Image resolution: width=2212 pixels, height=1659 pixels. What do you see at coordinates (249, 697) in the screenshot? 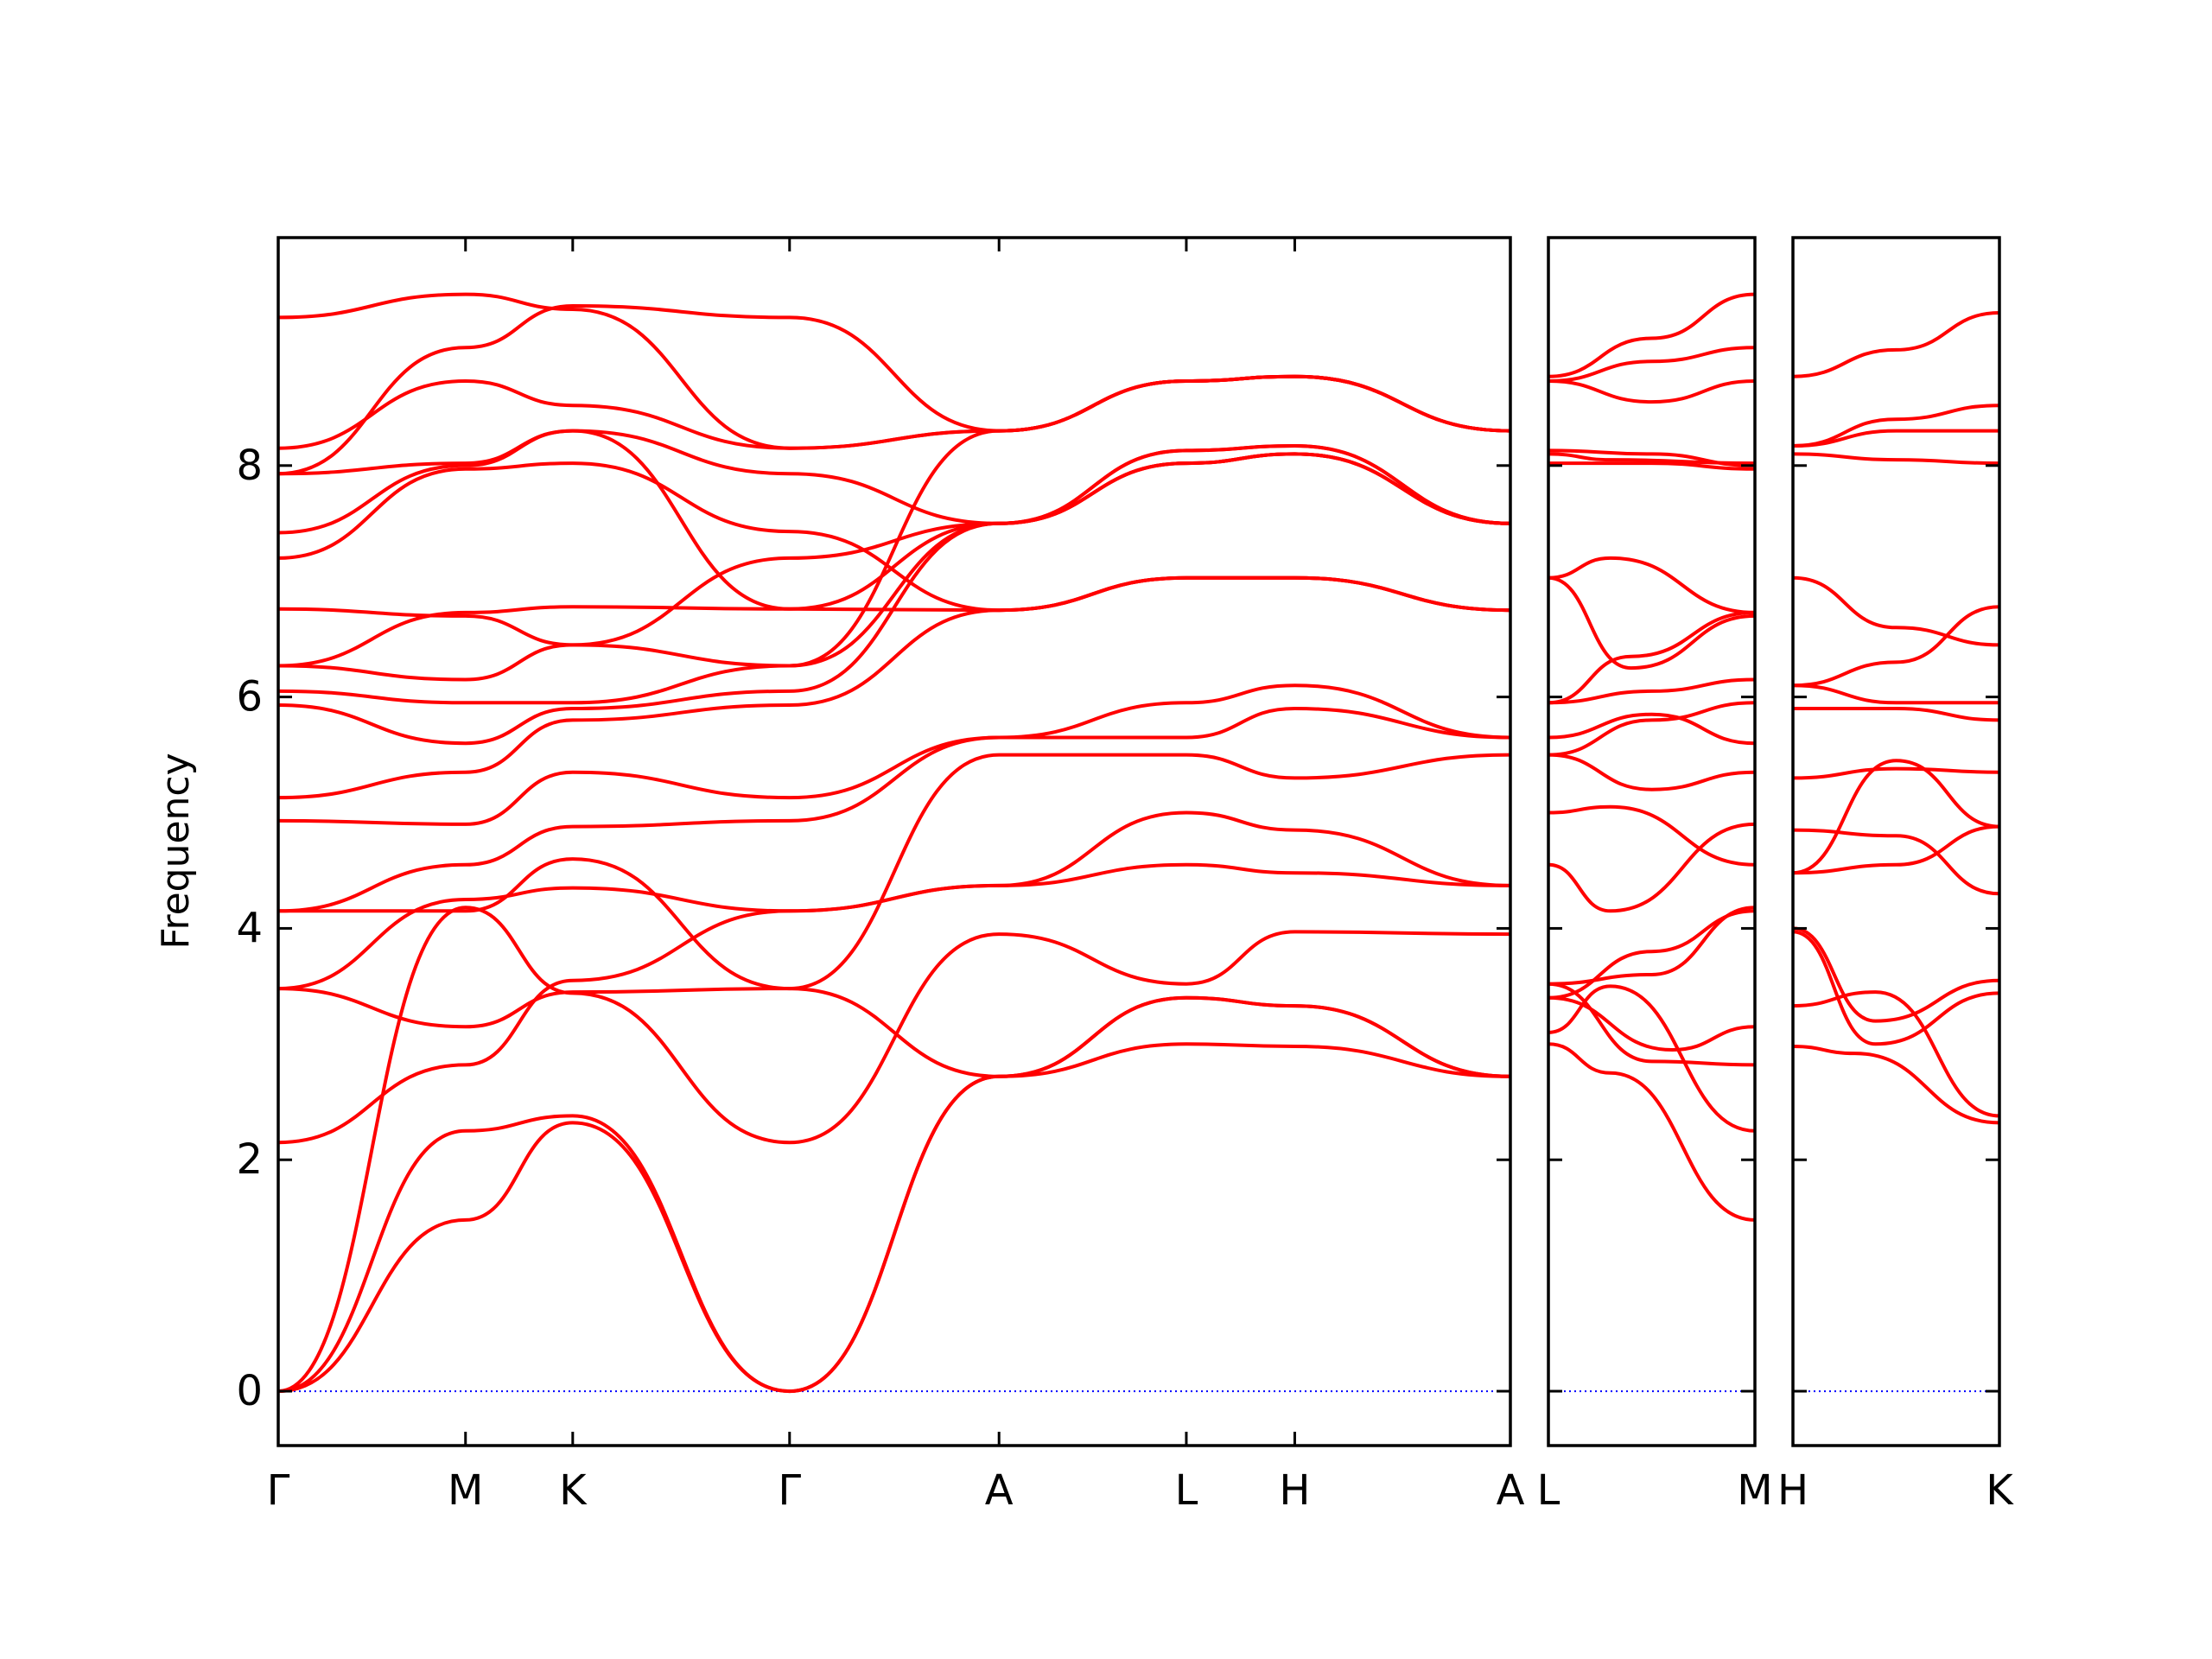
I see `y-tick-label: 6` at bounding box center [249, 697].